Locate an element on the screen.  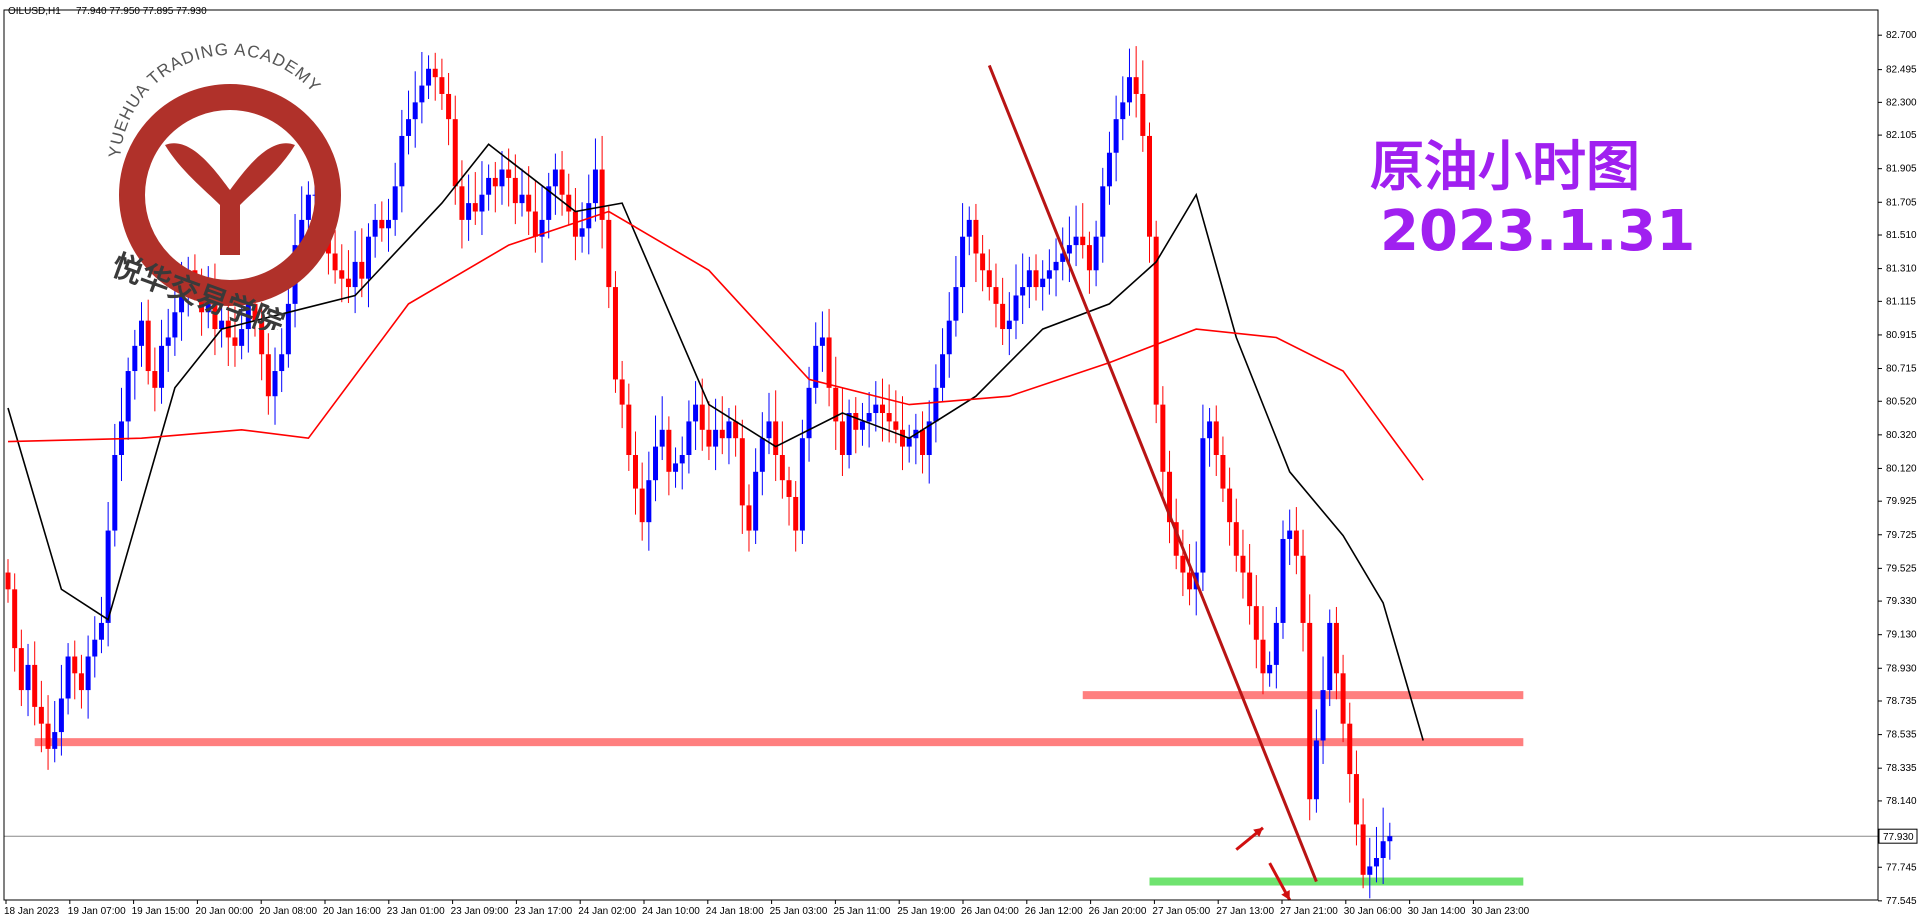
price-tick-label: 78.535 is located at coordinates (1901, 735).